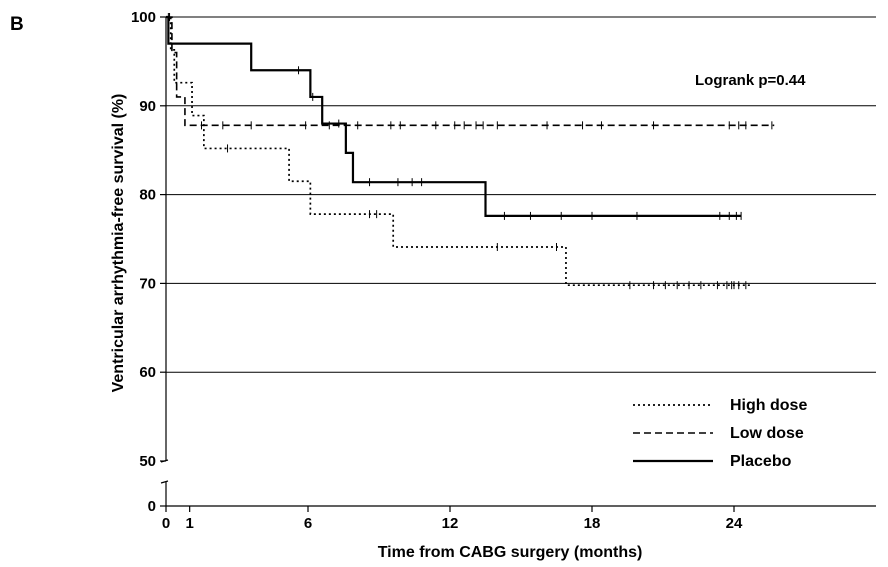 Image resolution: width=888 pixels, height=567 pixels. I want to click on legend-label-placebo: Placebo, so click(761, 461).